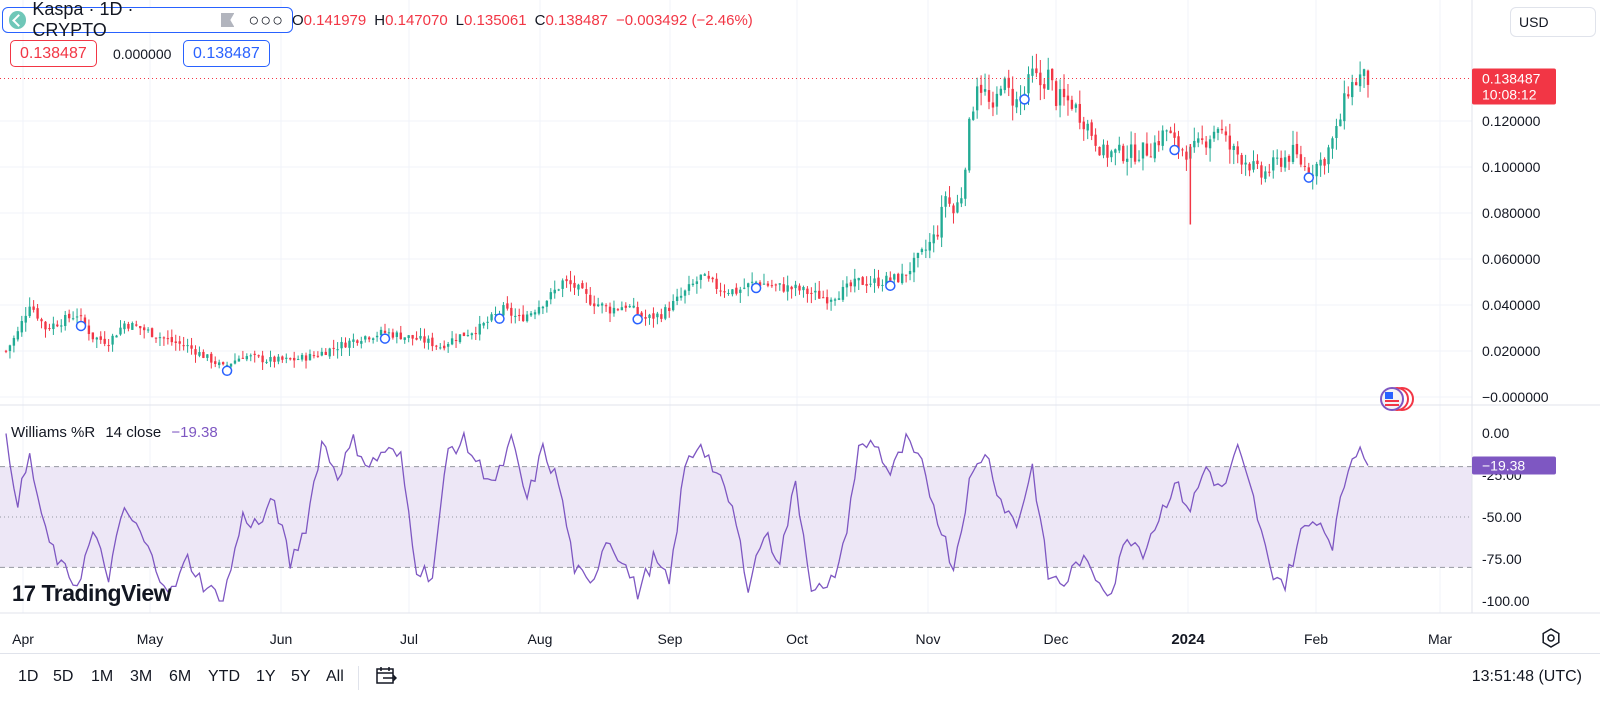 Image resolution: width=1600 pixels, height=701 pixels. Describe the element at coordinates (386, 676) in the screenshot. I see `calendar-range-icon` at that location.